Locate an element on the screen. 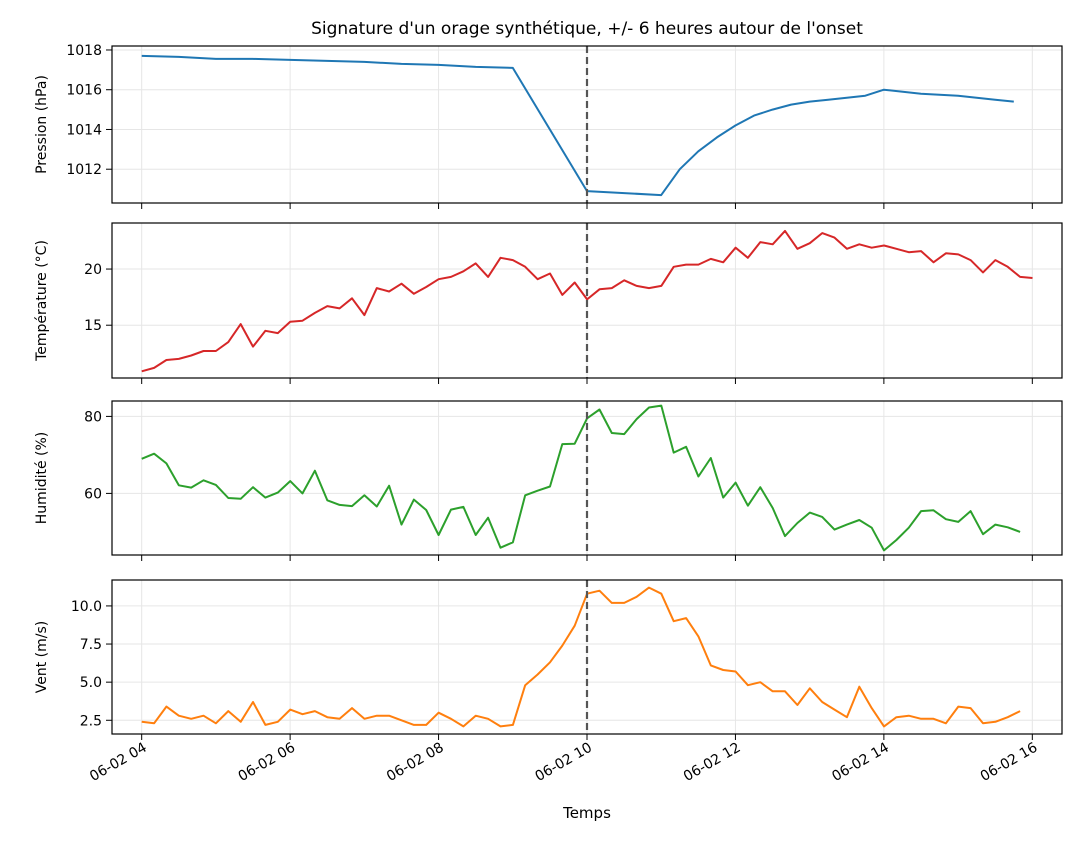  y-axis-label: Humidité (%) is located at coordinates (42, 478).